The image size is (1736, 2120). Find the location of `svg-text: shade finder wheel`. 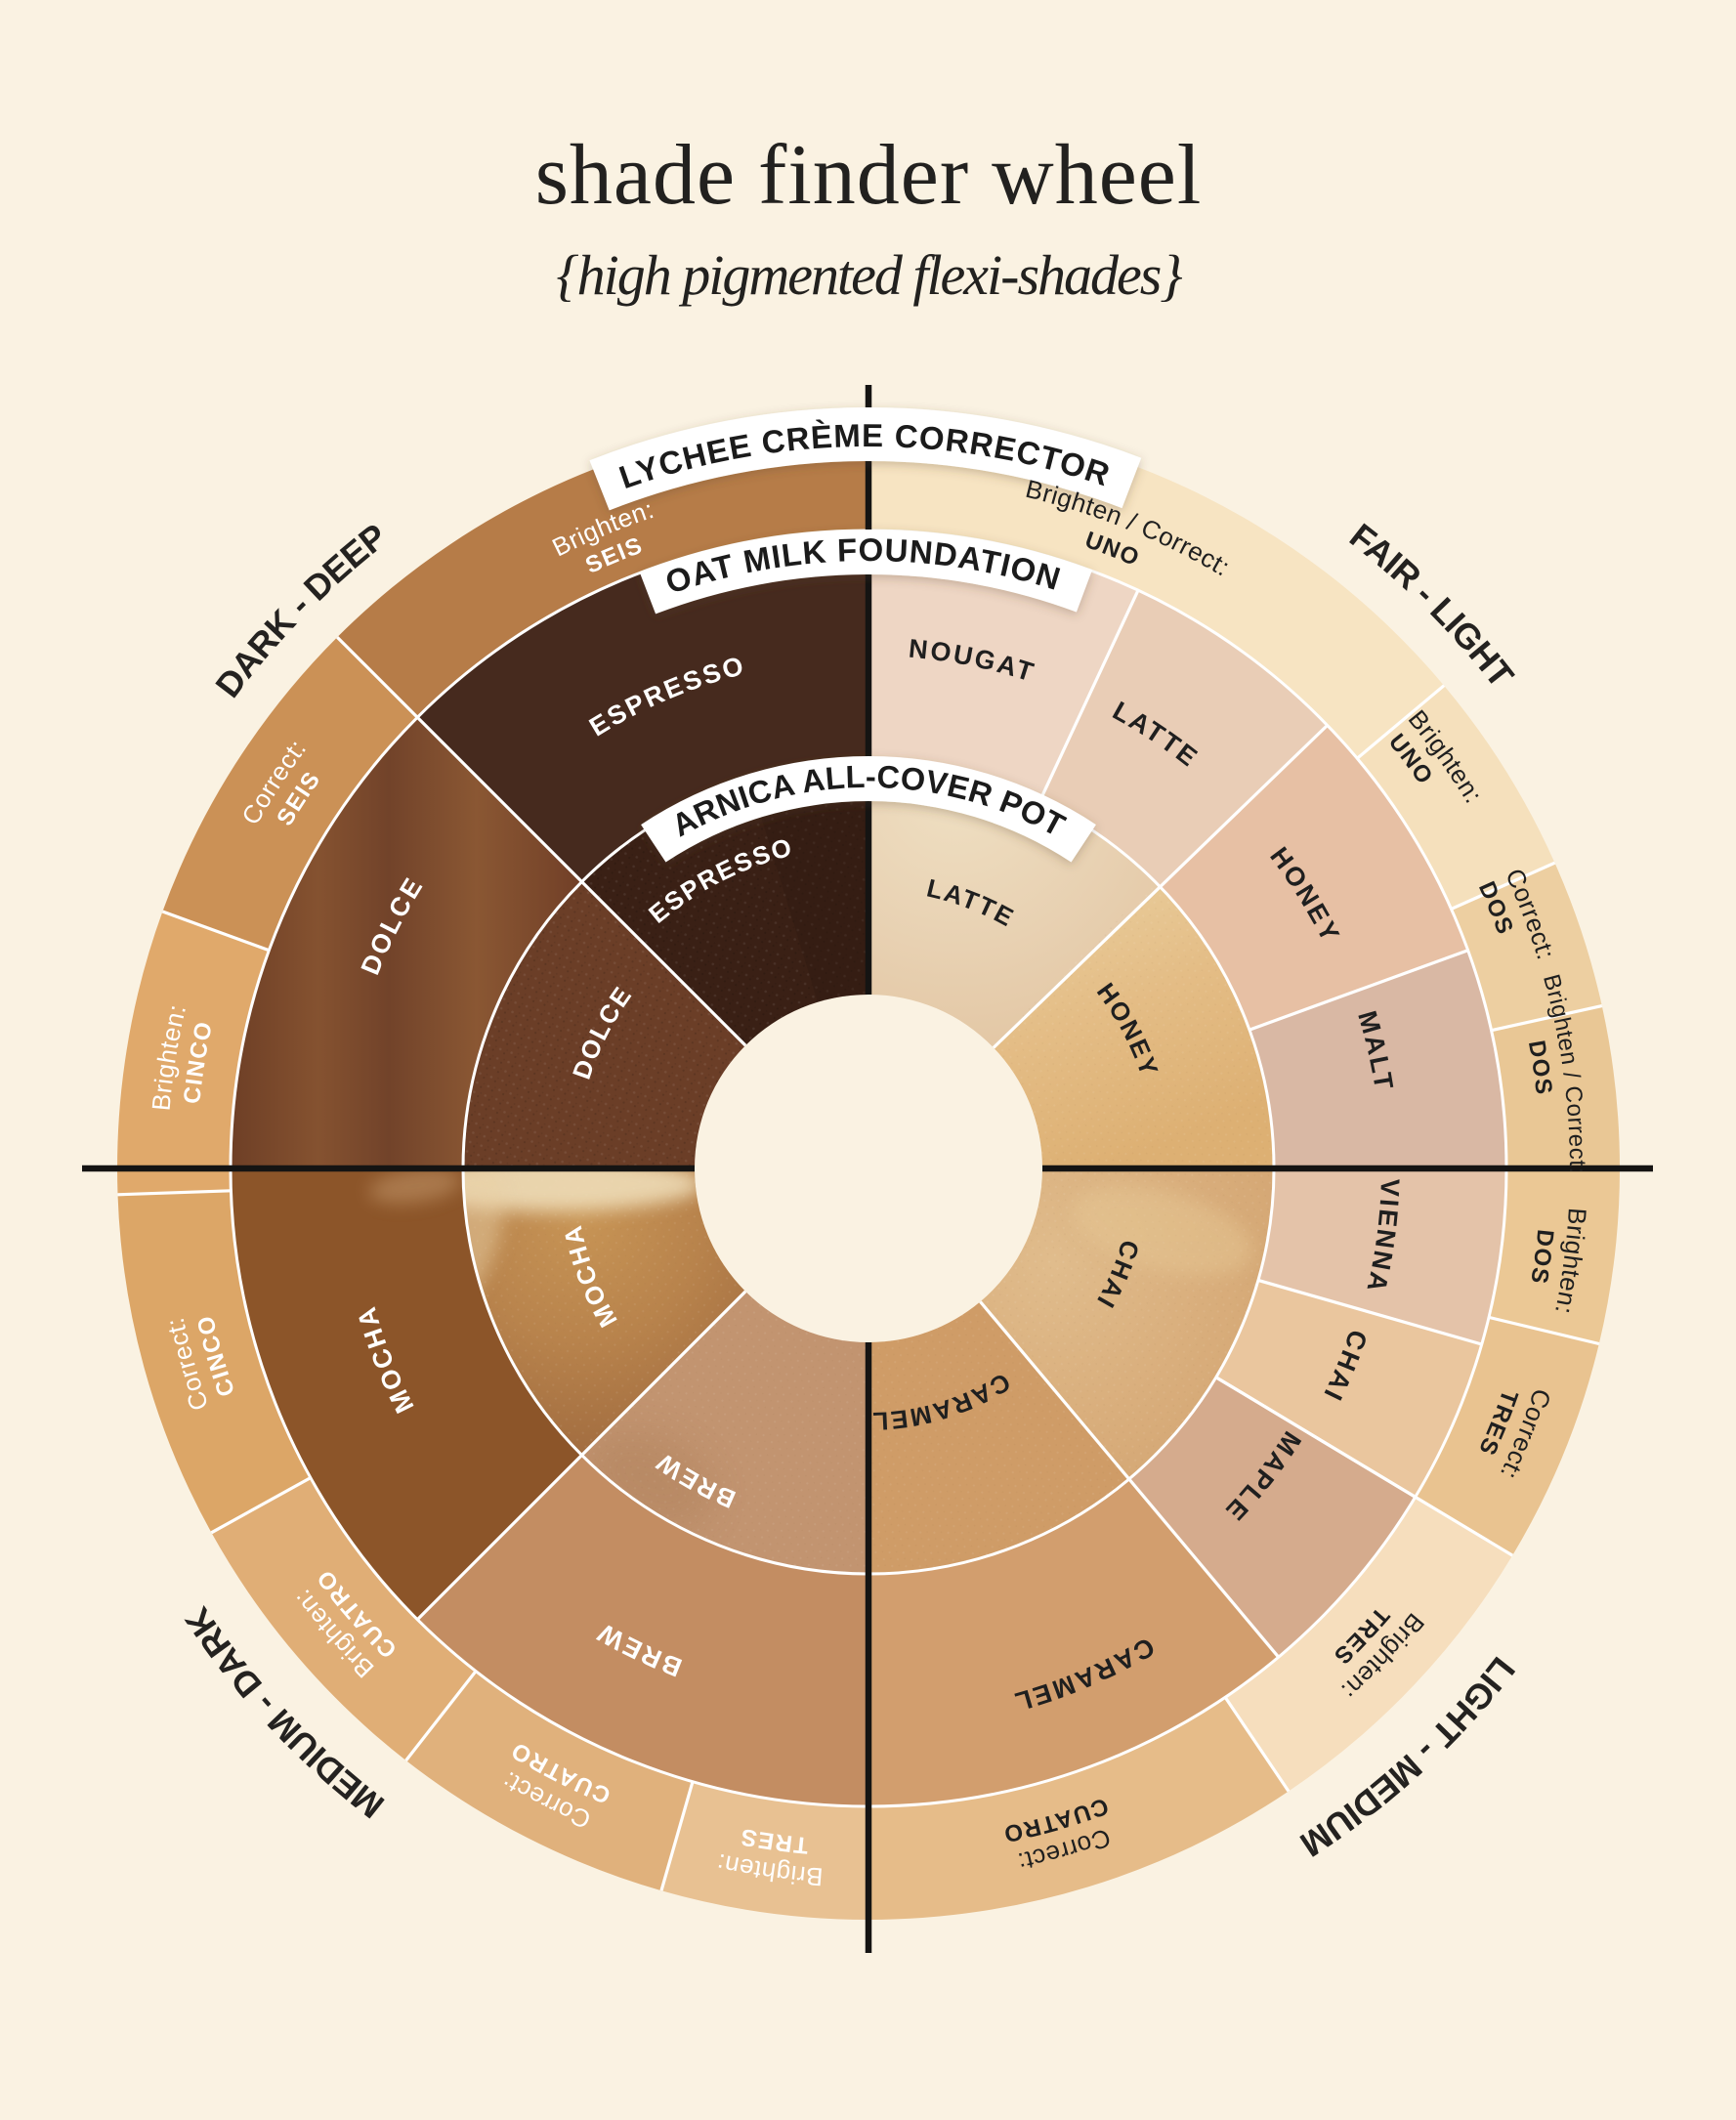

svg-text: shade finder wheel is located at coordinates (869, 175).